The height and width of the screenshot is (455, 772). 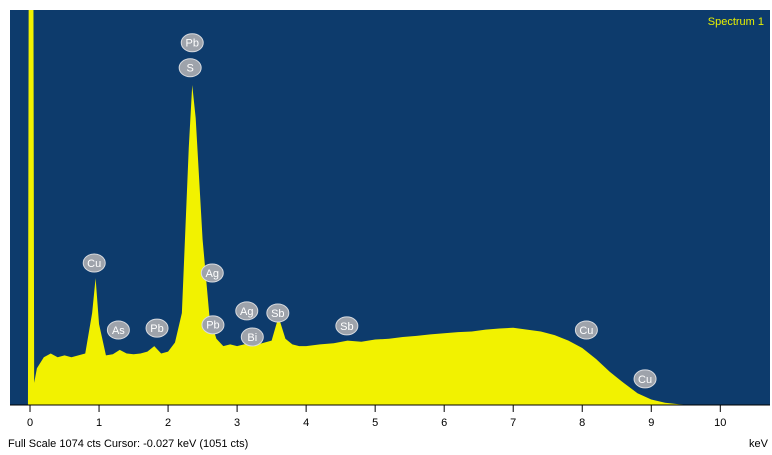 I want to click on annotation-label: As, so click(x=118, y=331).